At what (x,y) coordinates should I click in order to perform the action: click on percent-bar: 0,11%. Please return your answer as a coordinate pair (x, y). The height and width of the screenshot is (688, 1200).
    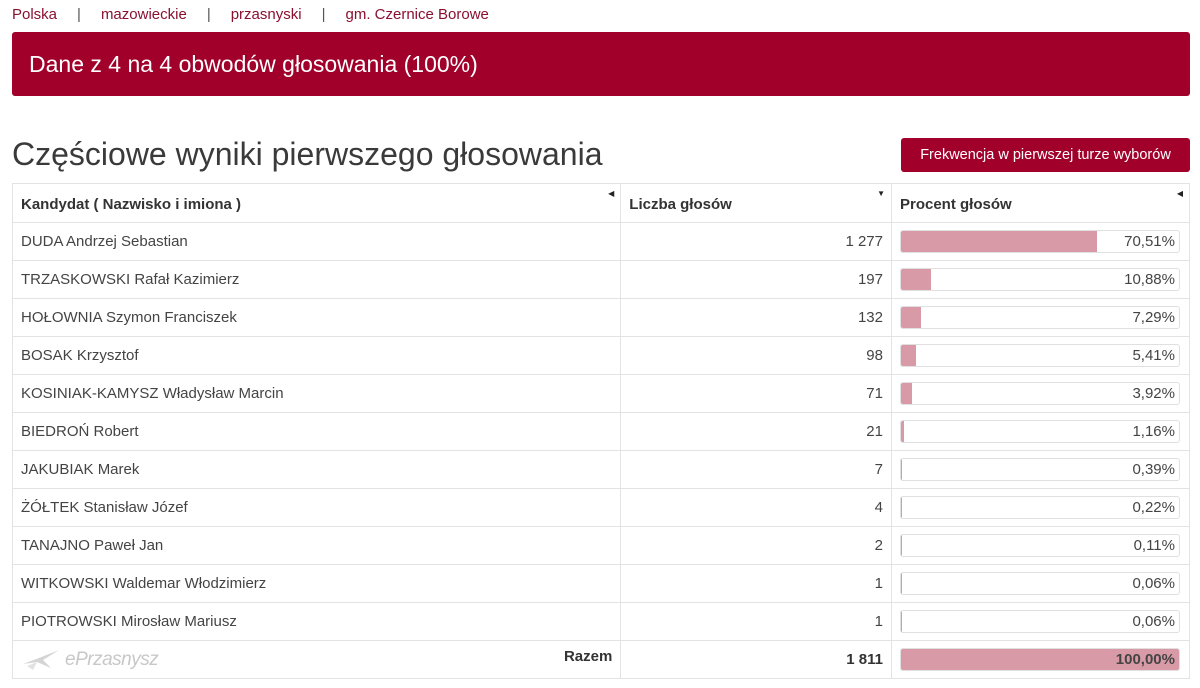
    Looking at the image, I should click on (1039, 545).